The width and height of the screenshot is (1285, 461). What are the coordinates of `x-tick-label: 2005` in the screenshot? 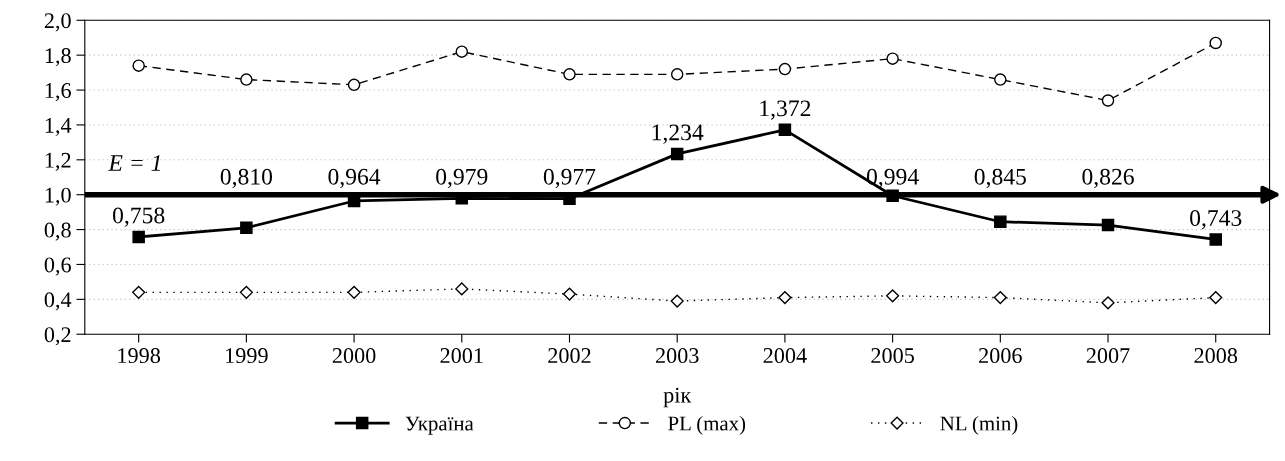 It's located at (892, 356).